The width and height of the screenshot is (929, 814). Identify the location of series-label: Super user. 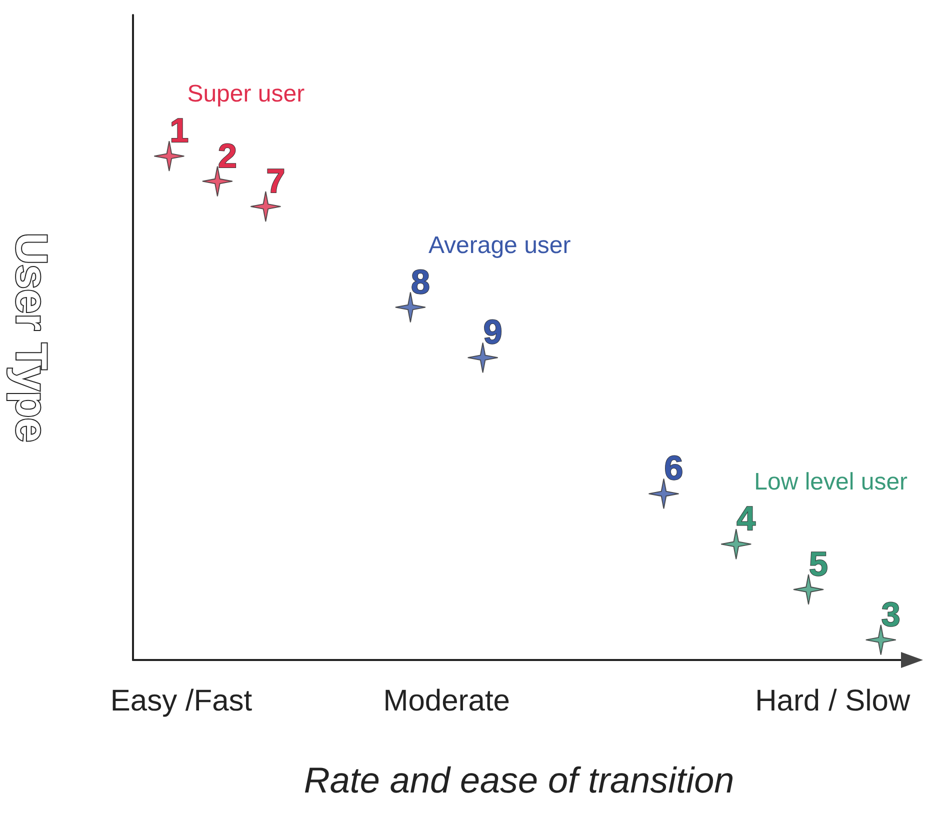
(246, 94).